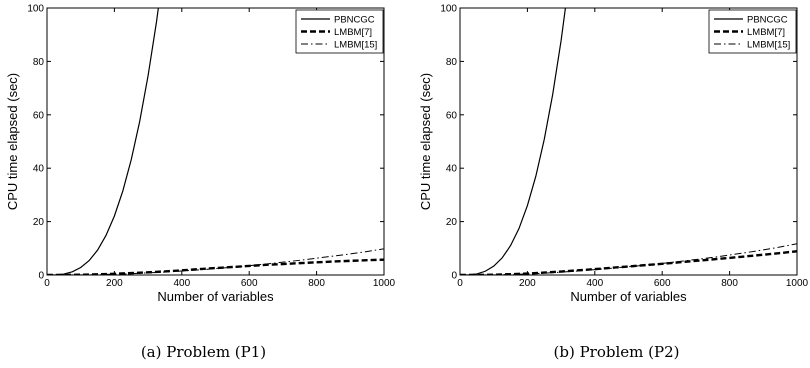 The width and height of the screenshot is (810, 368). I want to click on caption: (b) Problem (P2), so click(617, 352).